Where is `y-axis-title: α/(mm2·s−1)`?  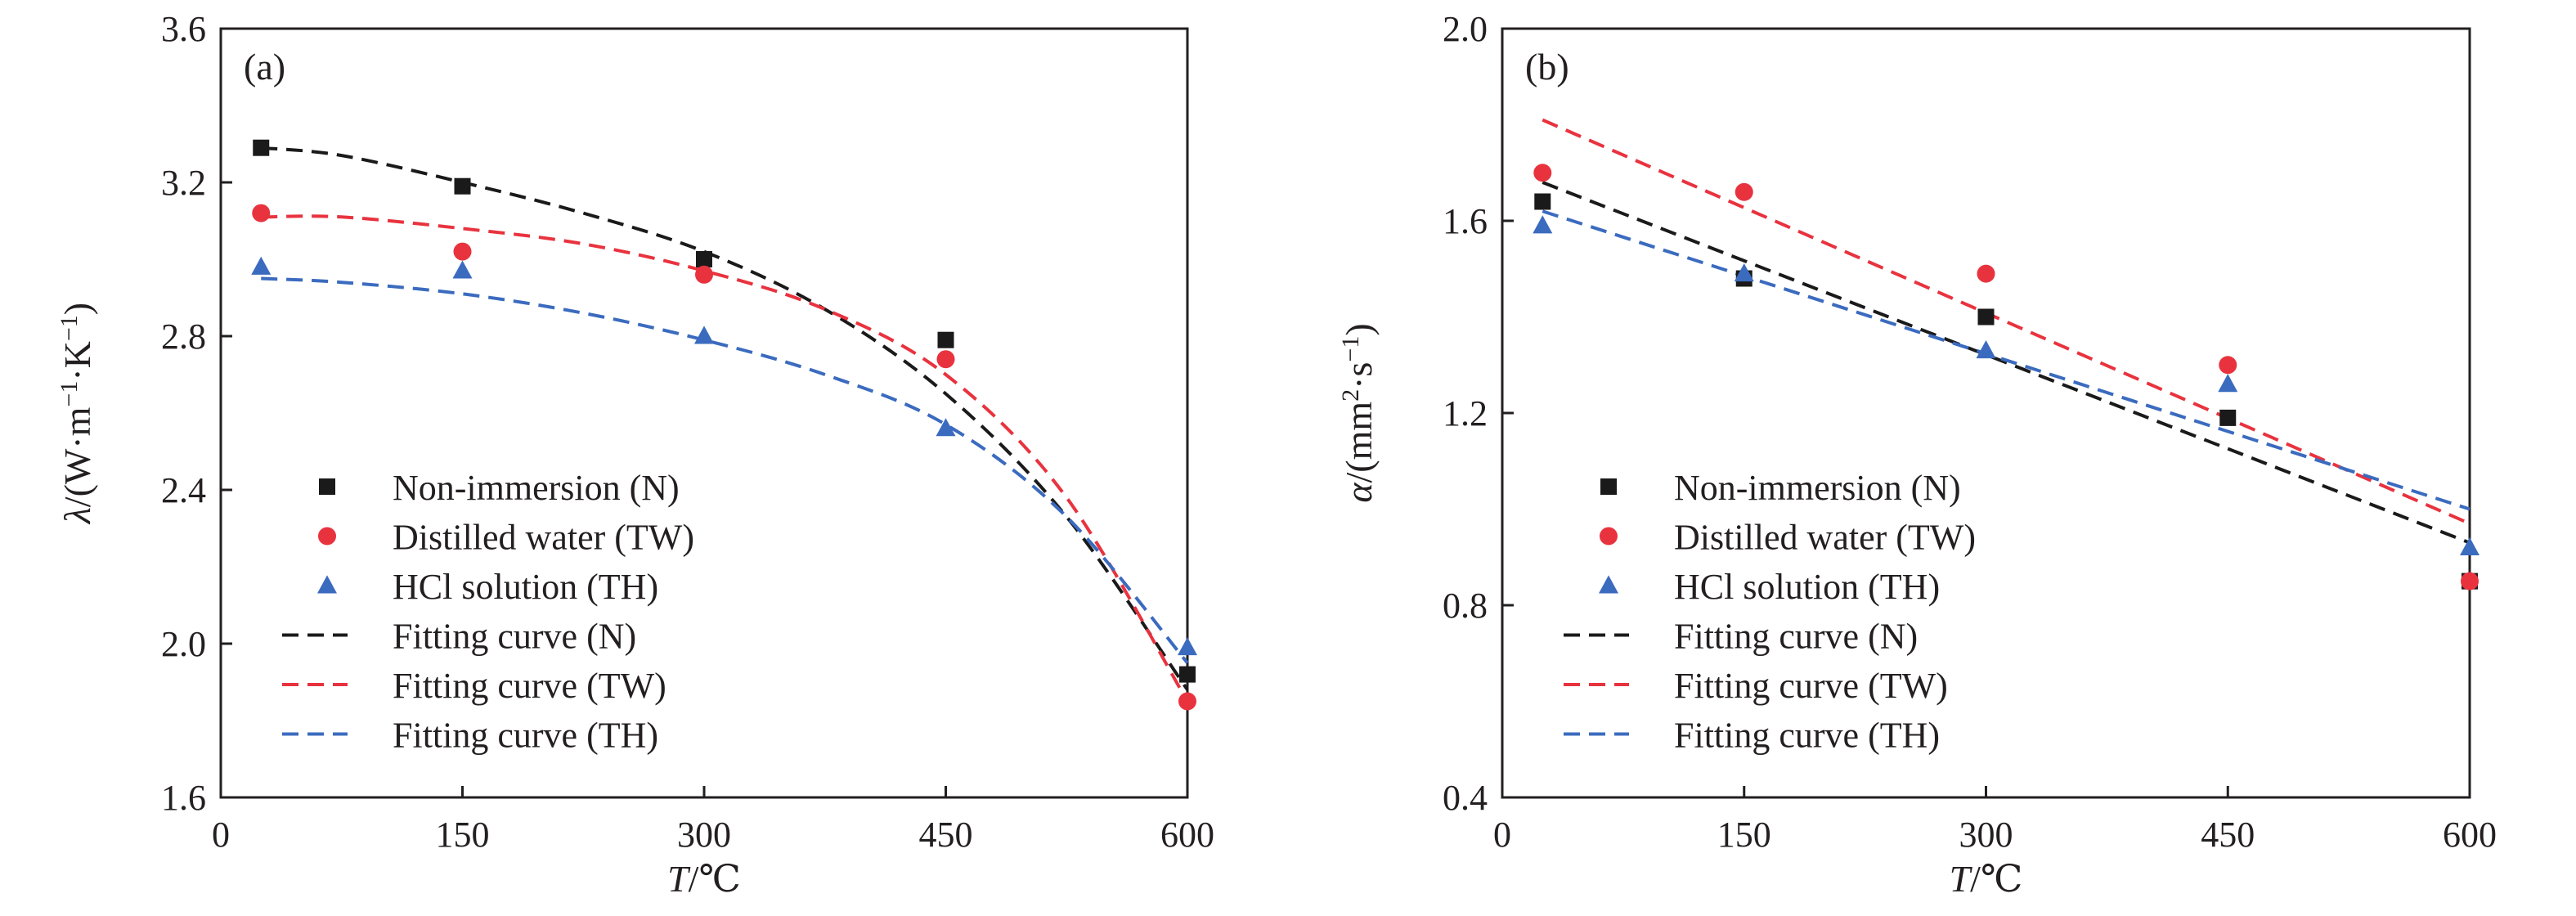
y-axis-title: α/(mm2·s−1) is located at coordinates (1358, 412).